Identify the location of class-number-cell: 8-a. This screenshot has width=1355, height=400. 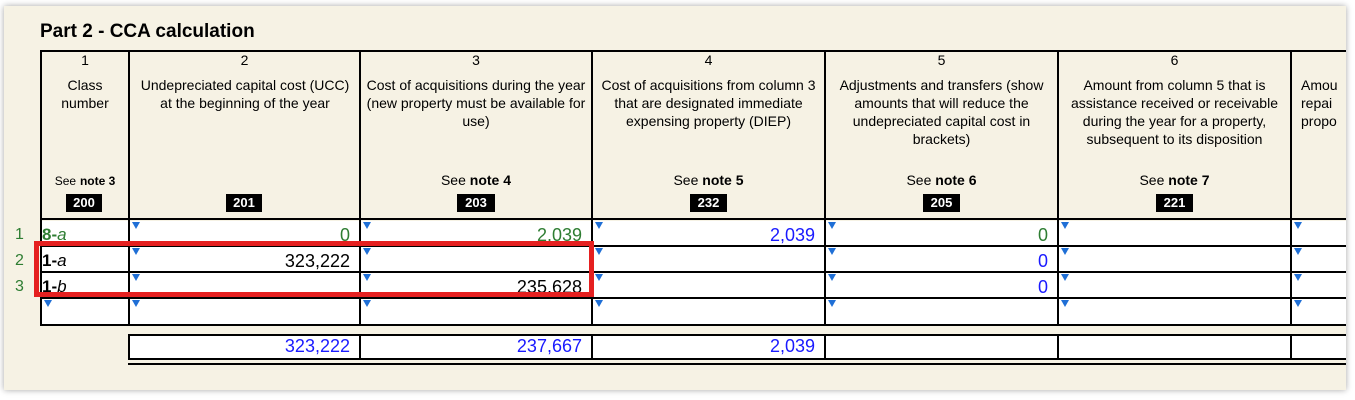
(54, 235).